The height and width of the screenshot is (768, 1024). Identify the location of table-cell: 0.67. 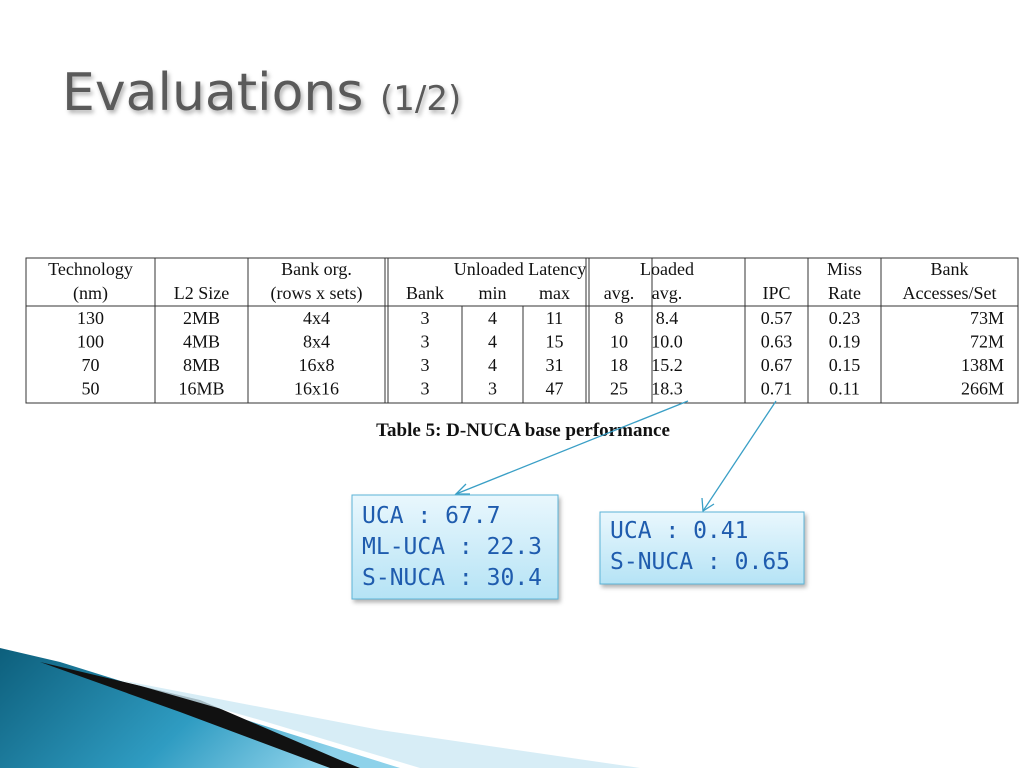
(777, 365).